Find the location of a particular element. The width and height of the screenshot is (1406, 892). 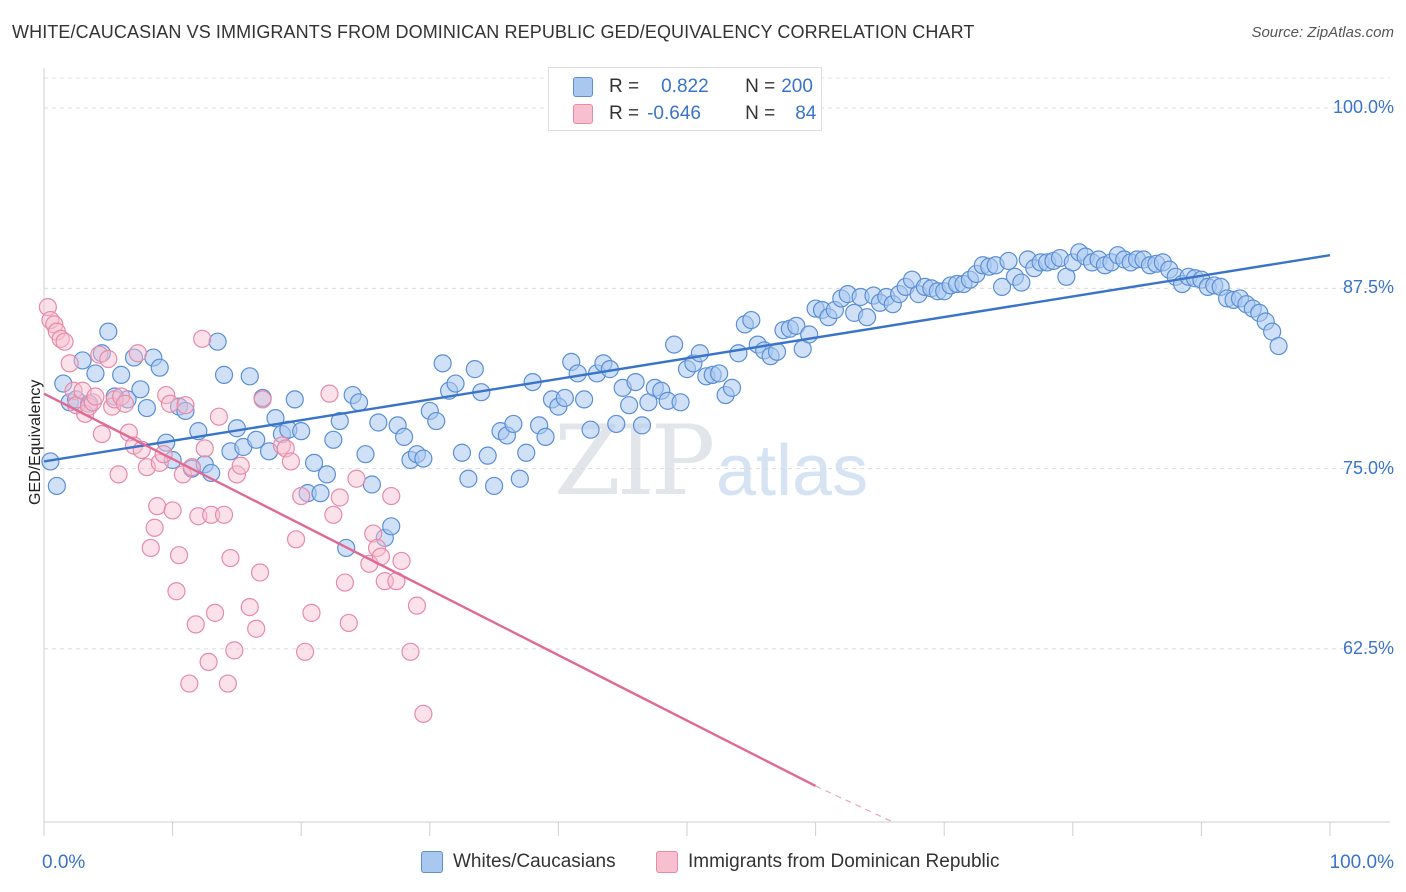

legend-item-dominican: Immigrants from Dominican Republic is located at coordinates (828, 862).